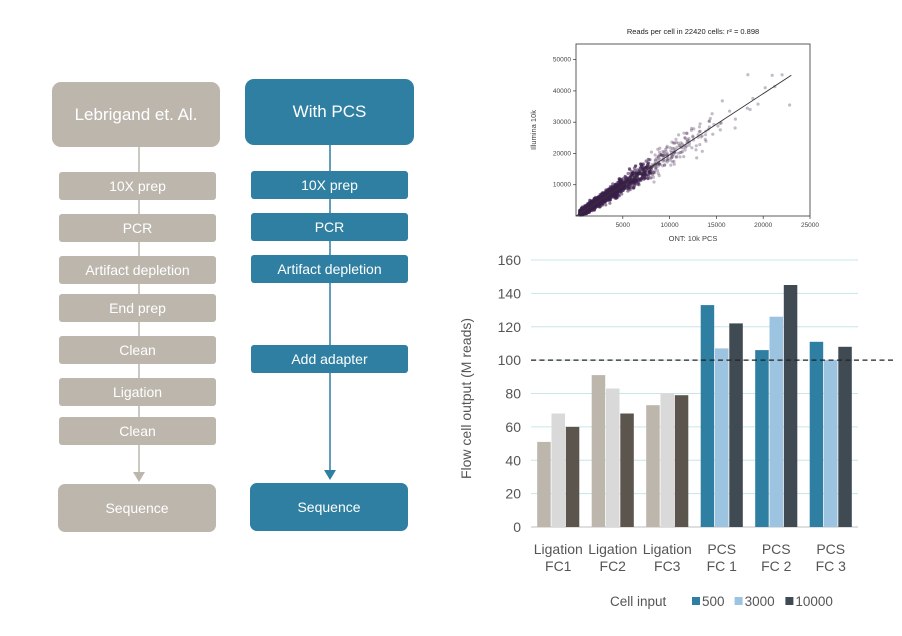  Describe the element at coordinates (638, 601) in the screenshot. I see `bar-legend-title: Cell input` at that location.